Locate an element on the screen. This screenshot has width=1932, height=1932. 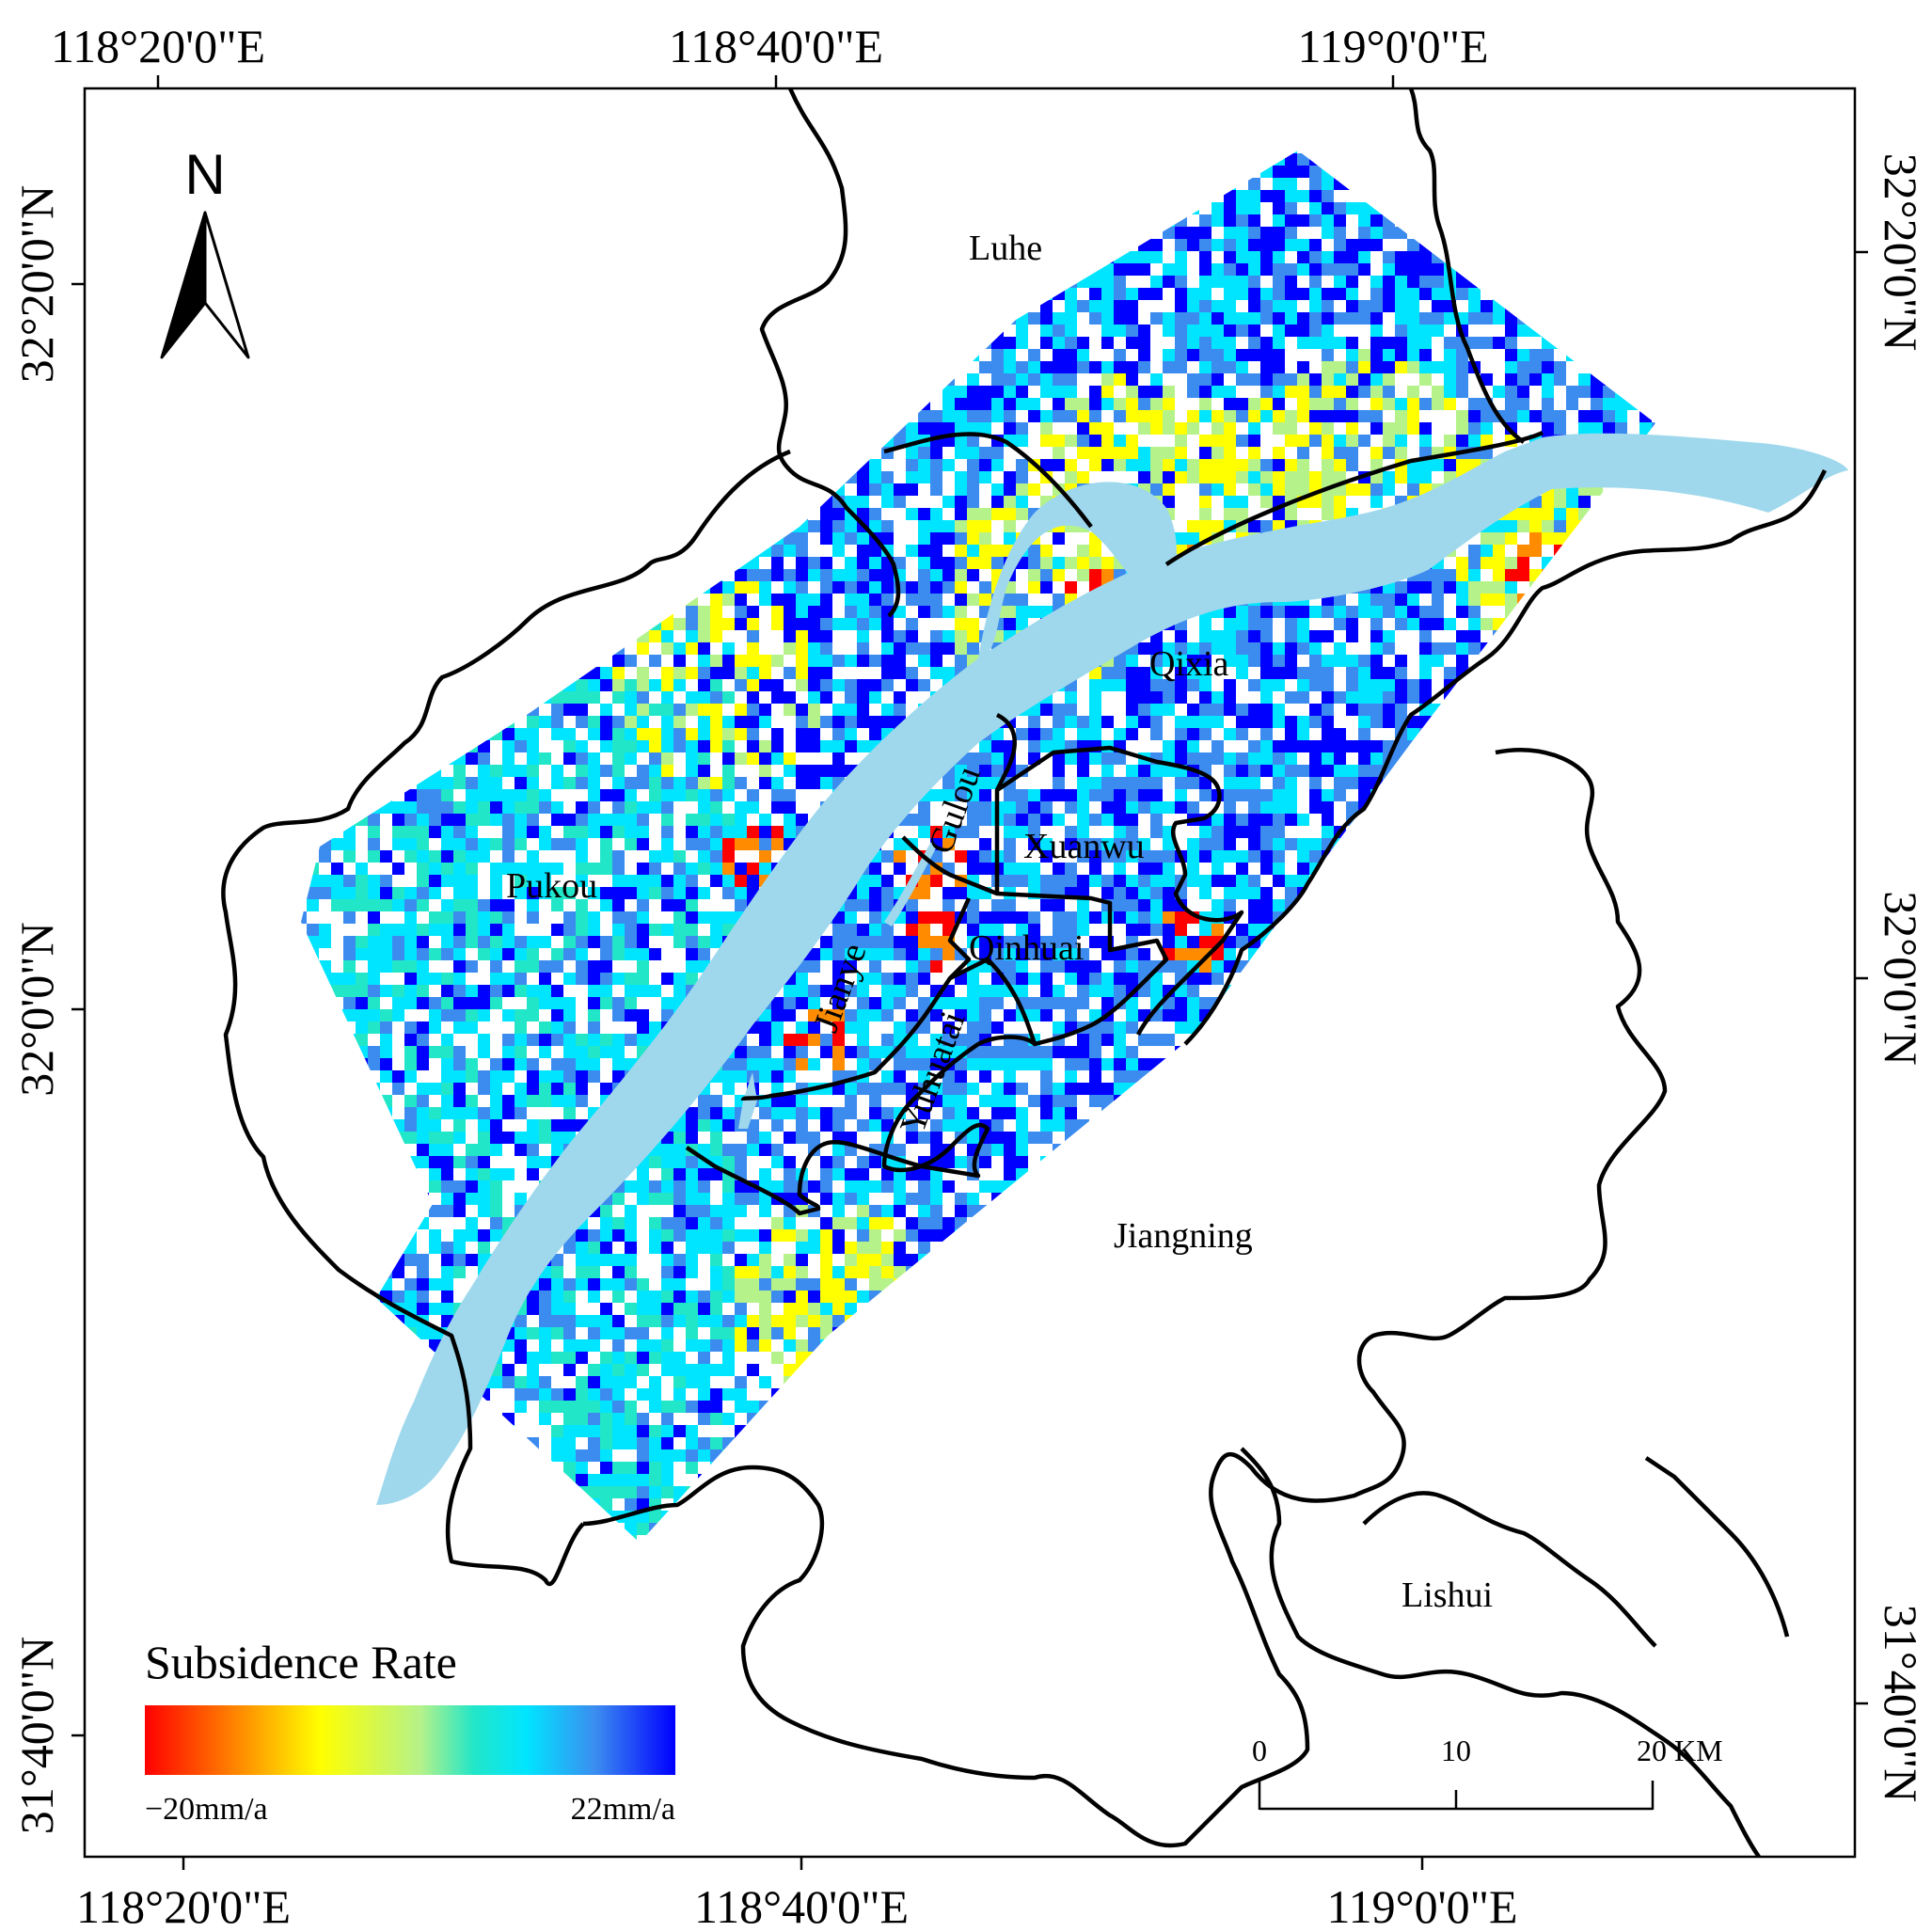
scale-label-20-km: 20 KM is located at coordinates (1680, 1750).